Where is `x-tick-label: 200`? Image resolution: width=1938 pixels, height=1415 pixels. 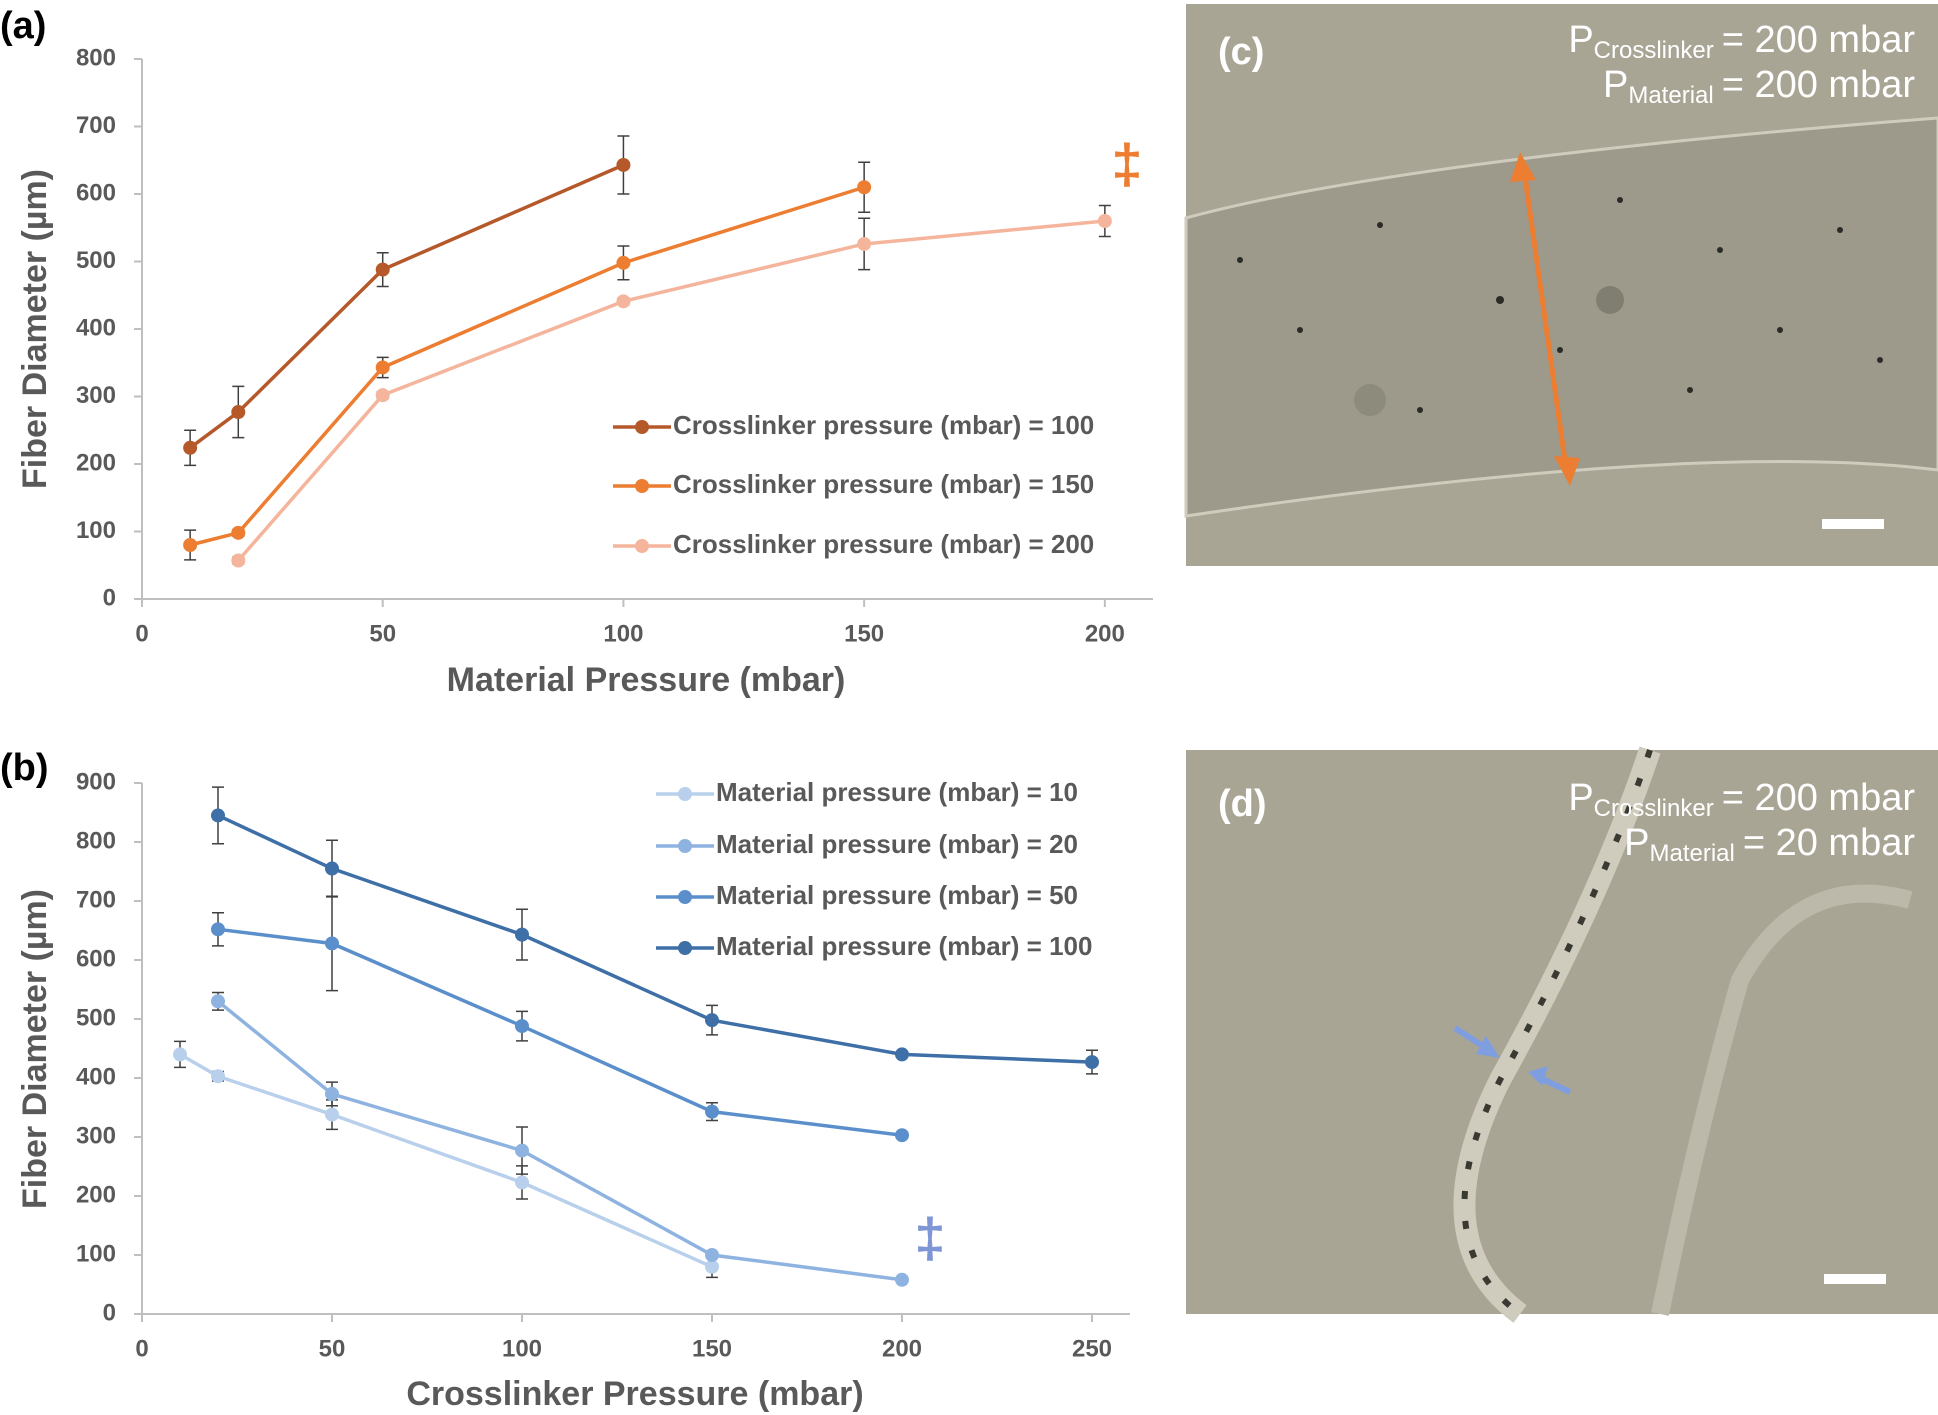
x-tick-label: 200 is located at coordinates (902, 1348).